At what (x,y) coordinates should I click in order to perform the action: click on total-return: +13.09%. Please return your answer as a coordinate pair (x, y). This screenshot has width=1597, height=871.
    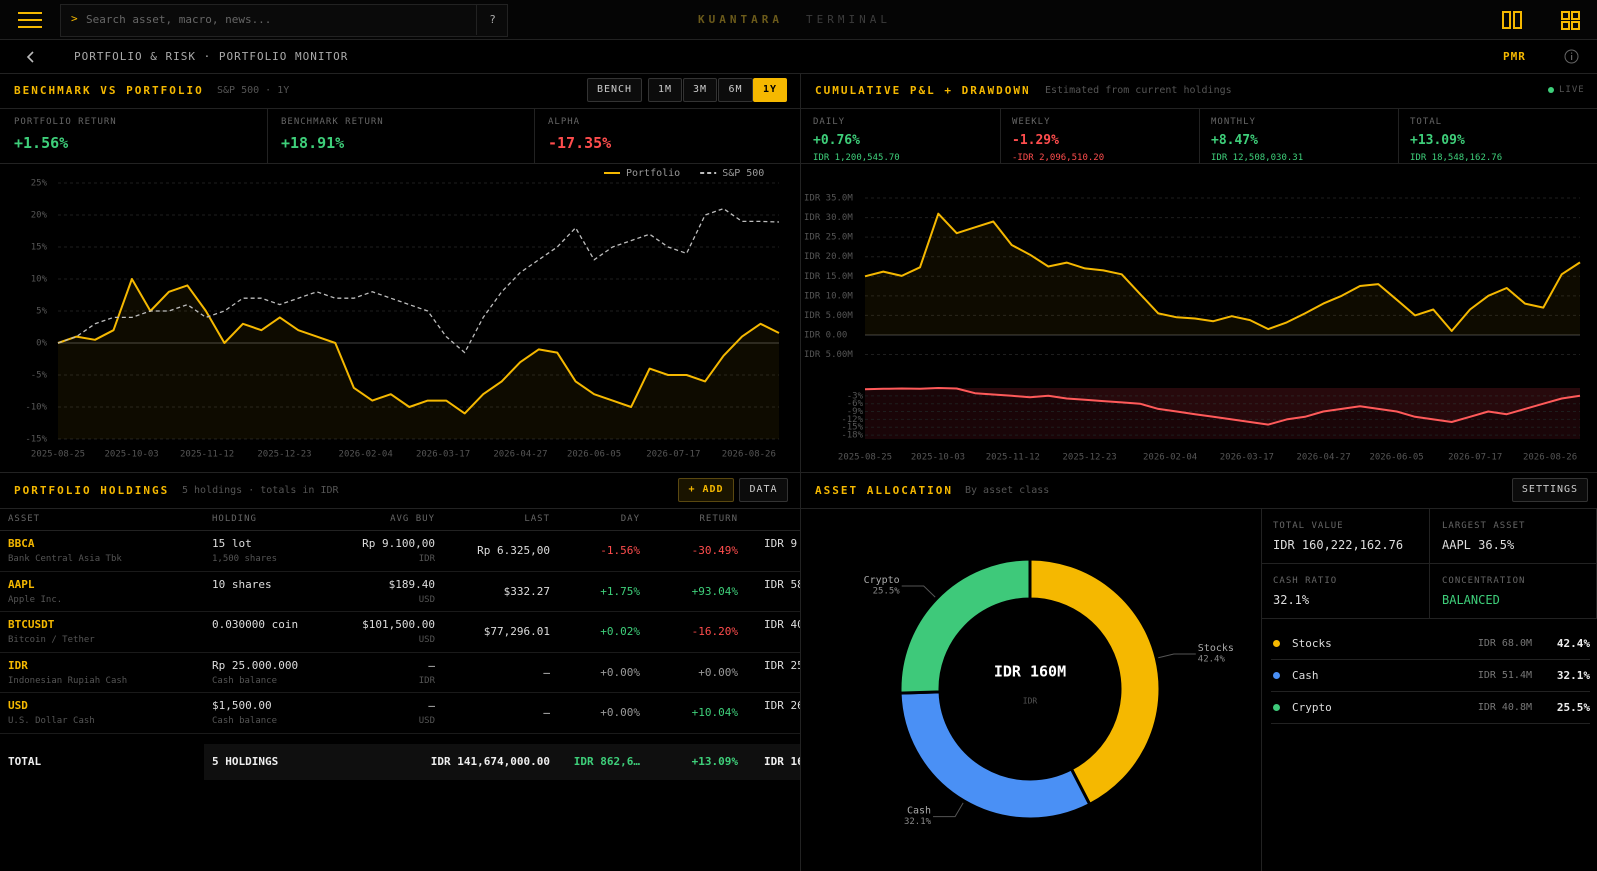
    Looking at the image, I should click on (714, 761).